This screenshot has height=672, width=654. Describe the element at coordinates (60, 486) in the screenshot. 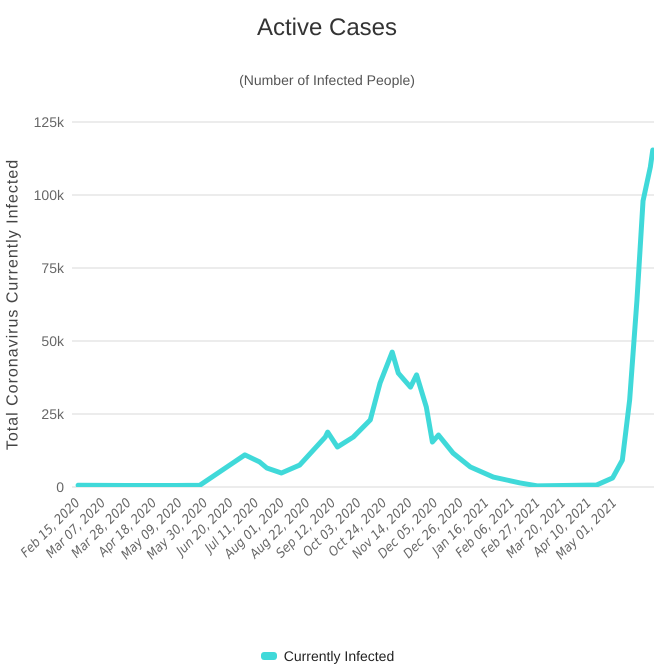

I see `y-tick-label: 0` at that location.